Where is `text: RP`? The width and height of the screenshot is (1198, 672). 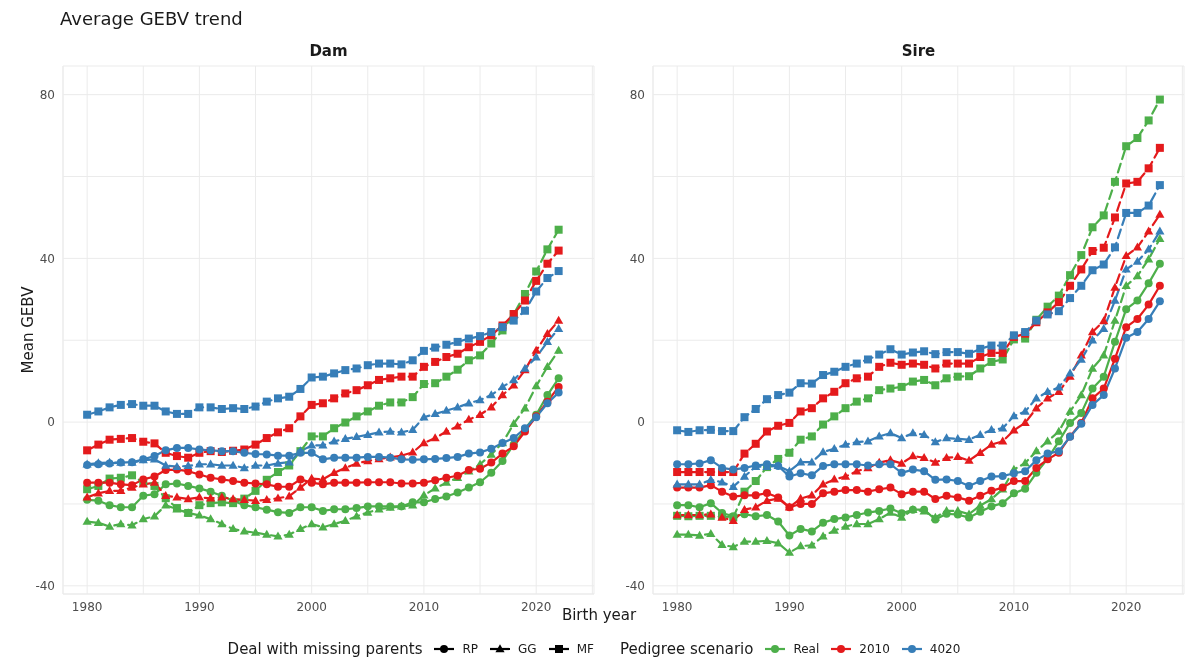
text: RP is located at coordinates (470, 649).